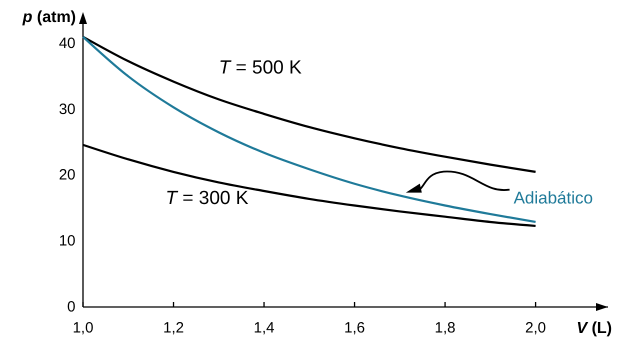 The image size is (632, 350). I want to click on y-tick-label: 10, so click(67, 241).